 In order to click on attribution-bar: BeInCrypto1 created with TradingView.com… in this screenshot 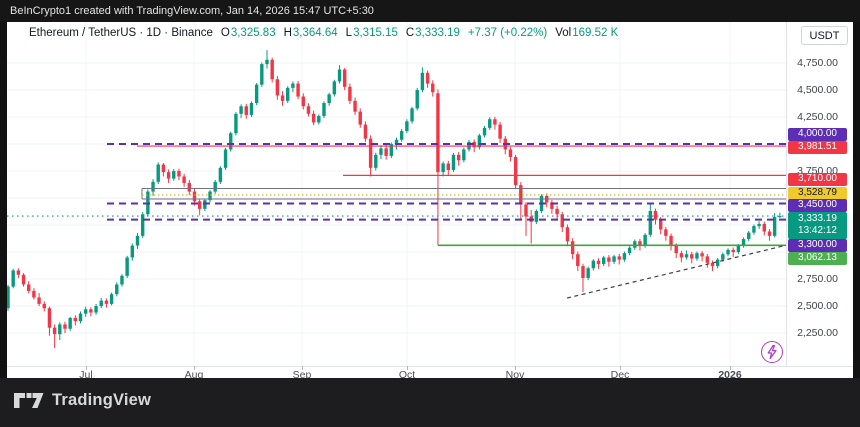, I will do `click(430, 11)`.